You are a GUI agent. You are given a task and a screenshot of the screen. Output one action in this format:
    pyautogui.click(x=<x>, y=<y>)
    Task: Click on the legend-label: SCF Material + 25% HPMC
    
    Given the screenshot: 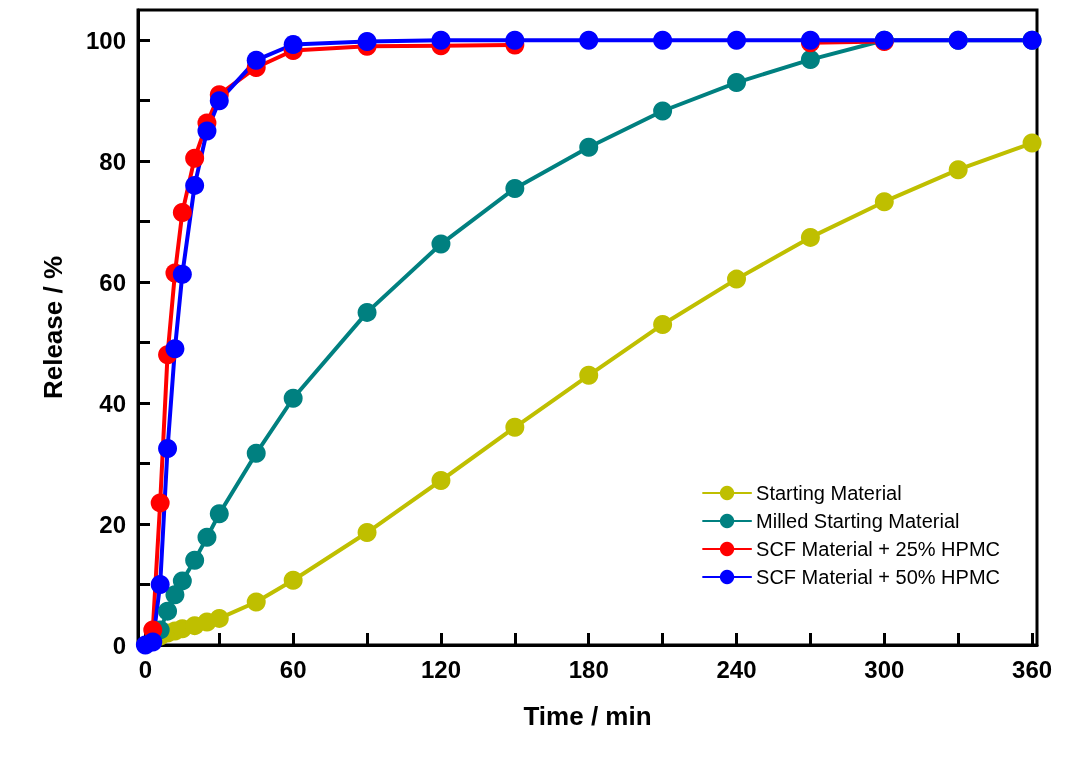 What is the action you would take?
    pyautogui.click(x=878, y=549)
    